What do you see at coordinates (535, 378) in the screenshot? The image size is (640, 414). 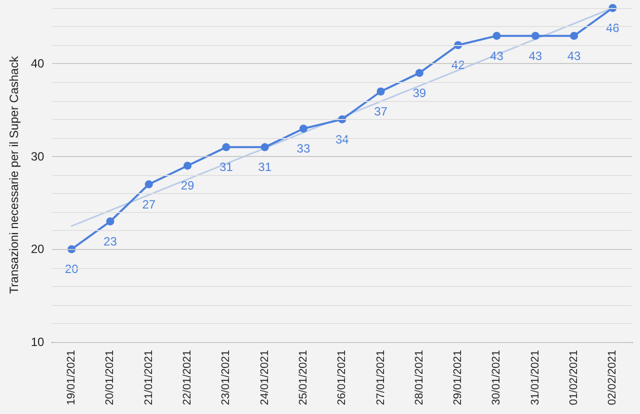 I see `x-tick-label: 31/01/2021` at bounding box center [535, 378].